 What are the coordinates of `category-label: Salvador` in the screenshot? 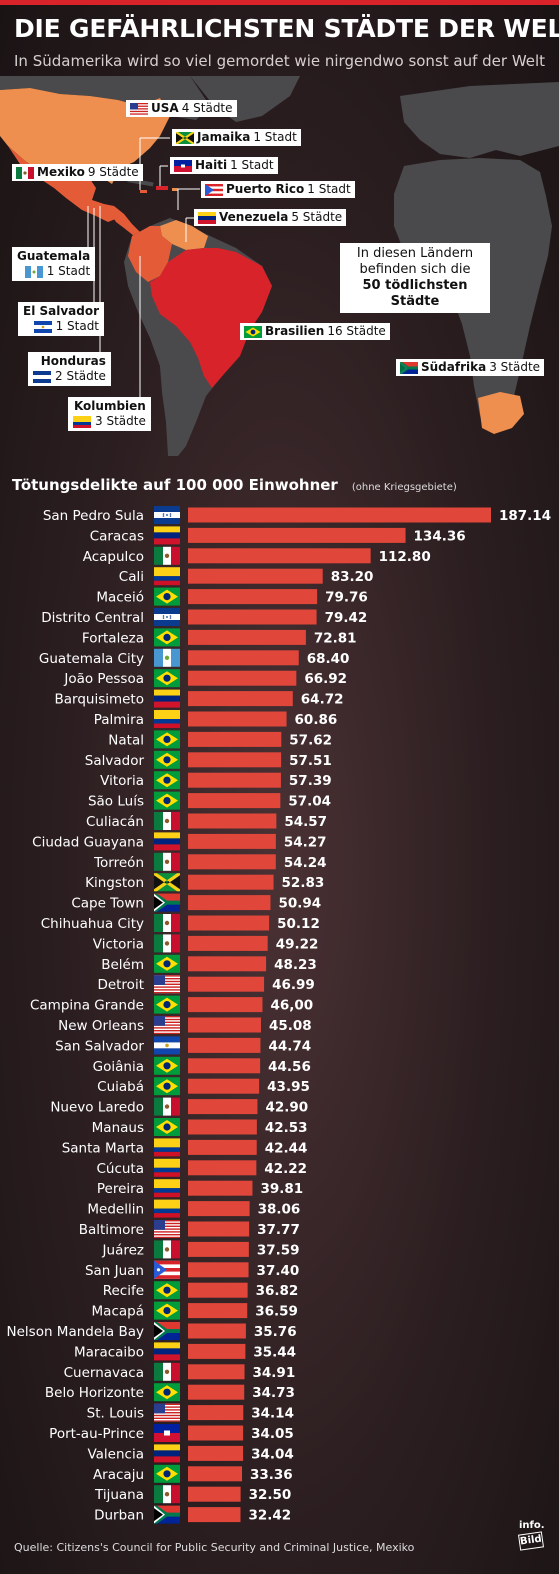 It's located at (115, 761).